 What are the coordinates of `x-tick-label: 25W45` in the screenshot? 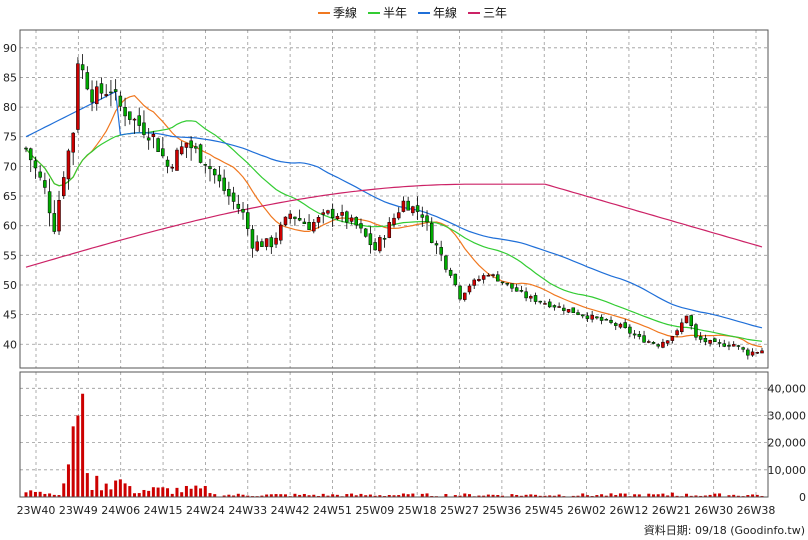 It's located at (544, 510).